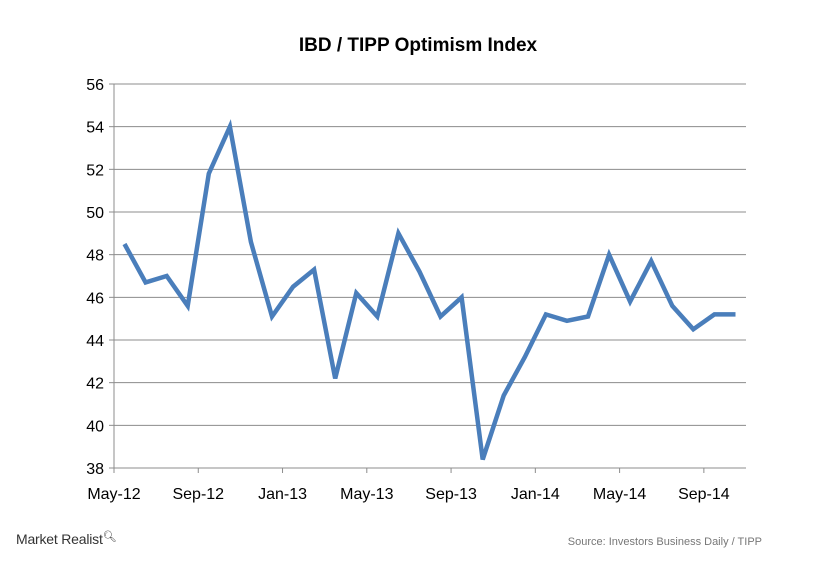  Describe the element at coordinates (95, 277) in the screenshot. I see `y-tick-labels: 38 40 42 44 46 48 50 52 54 56` at that location.